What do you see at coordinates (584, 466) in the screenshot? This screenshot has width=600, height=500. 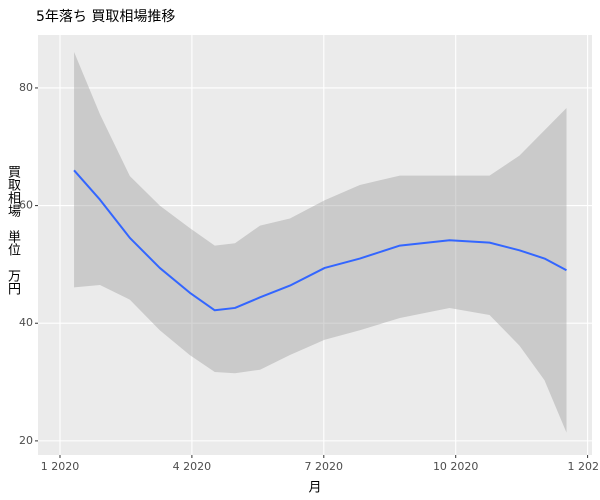 I see `x-tick-label: 1 202` at bounding box center [584, 466].